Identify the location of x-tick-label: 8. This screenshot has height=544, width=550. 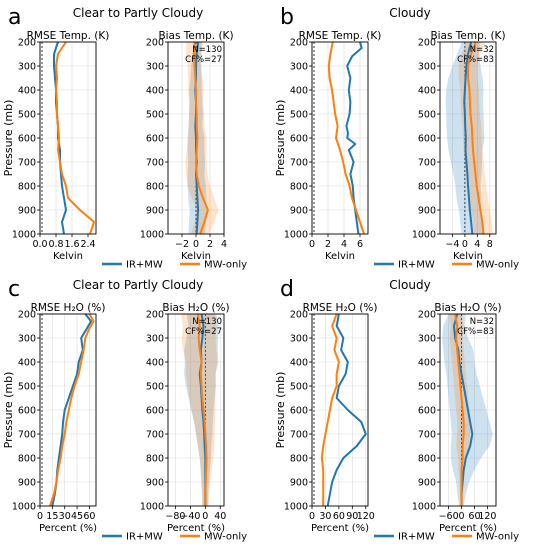
(490, 244).